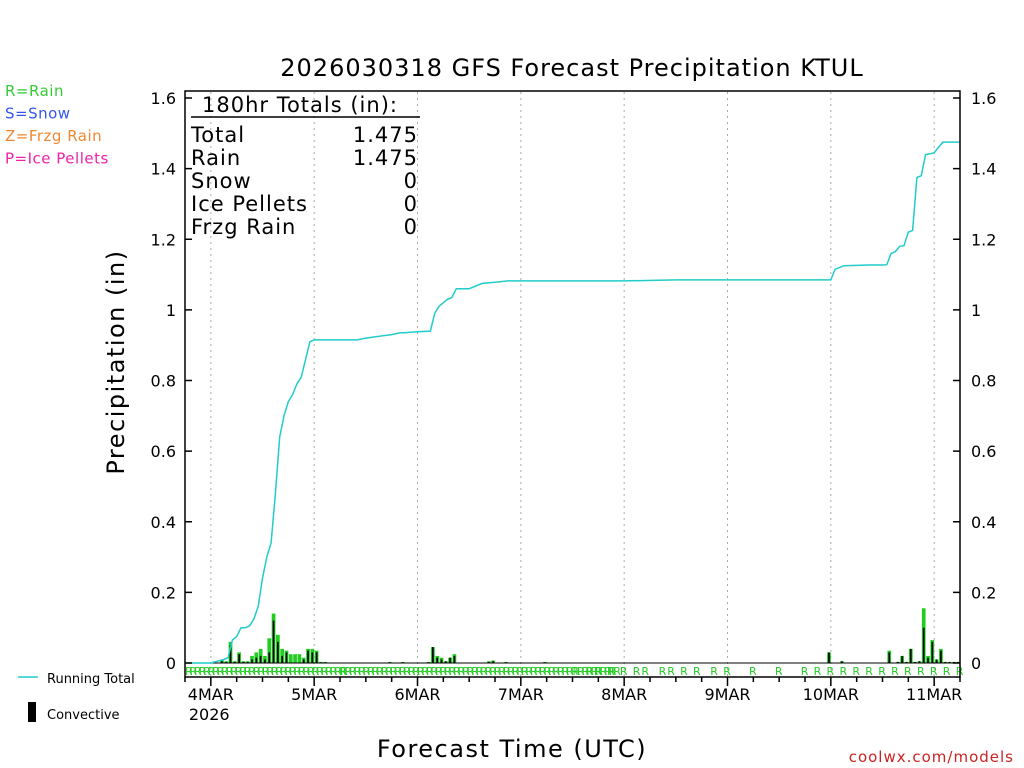  What do you see at coordinates (53, 136) in the screenshot?
I see `type-legend-entry: Z=Frzg Rain` at bounding box center [53, 136].